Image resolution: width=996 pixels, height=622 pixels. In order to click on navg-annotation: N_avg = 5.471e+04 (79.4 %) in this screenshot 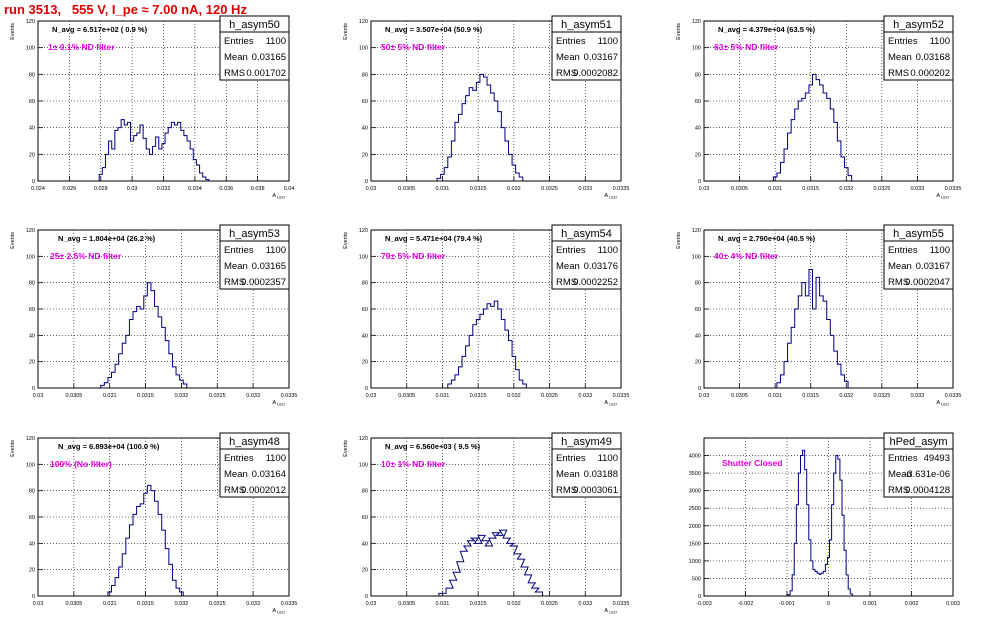, I will do `click(434, 238)`.